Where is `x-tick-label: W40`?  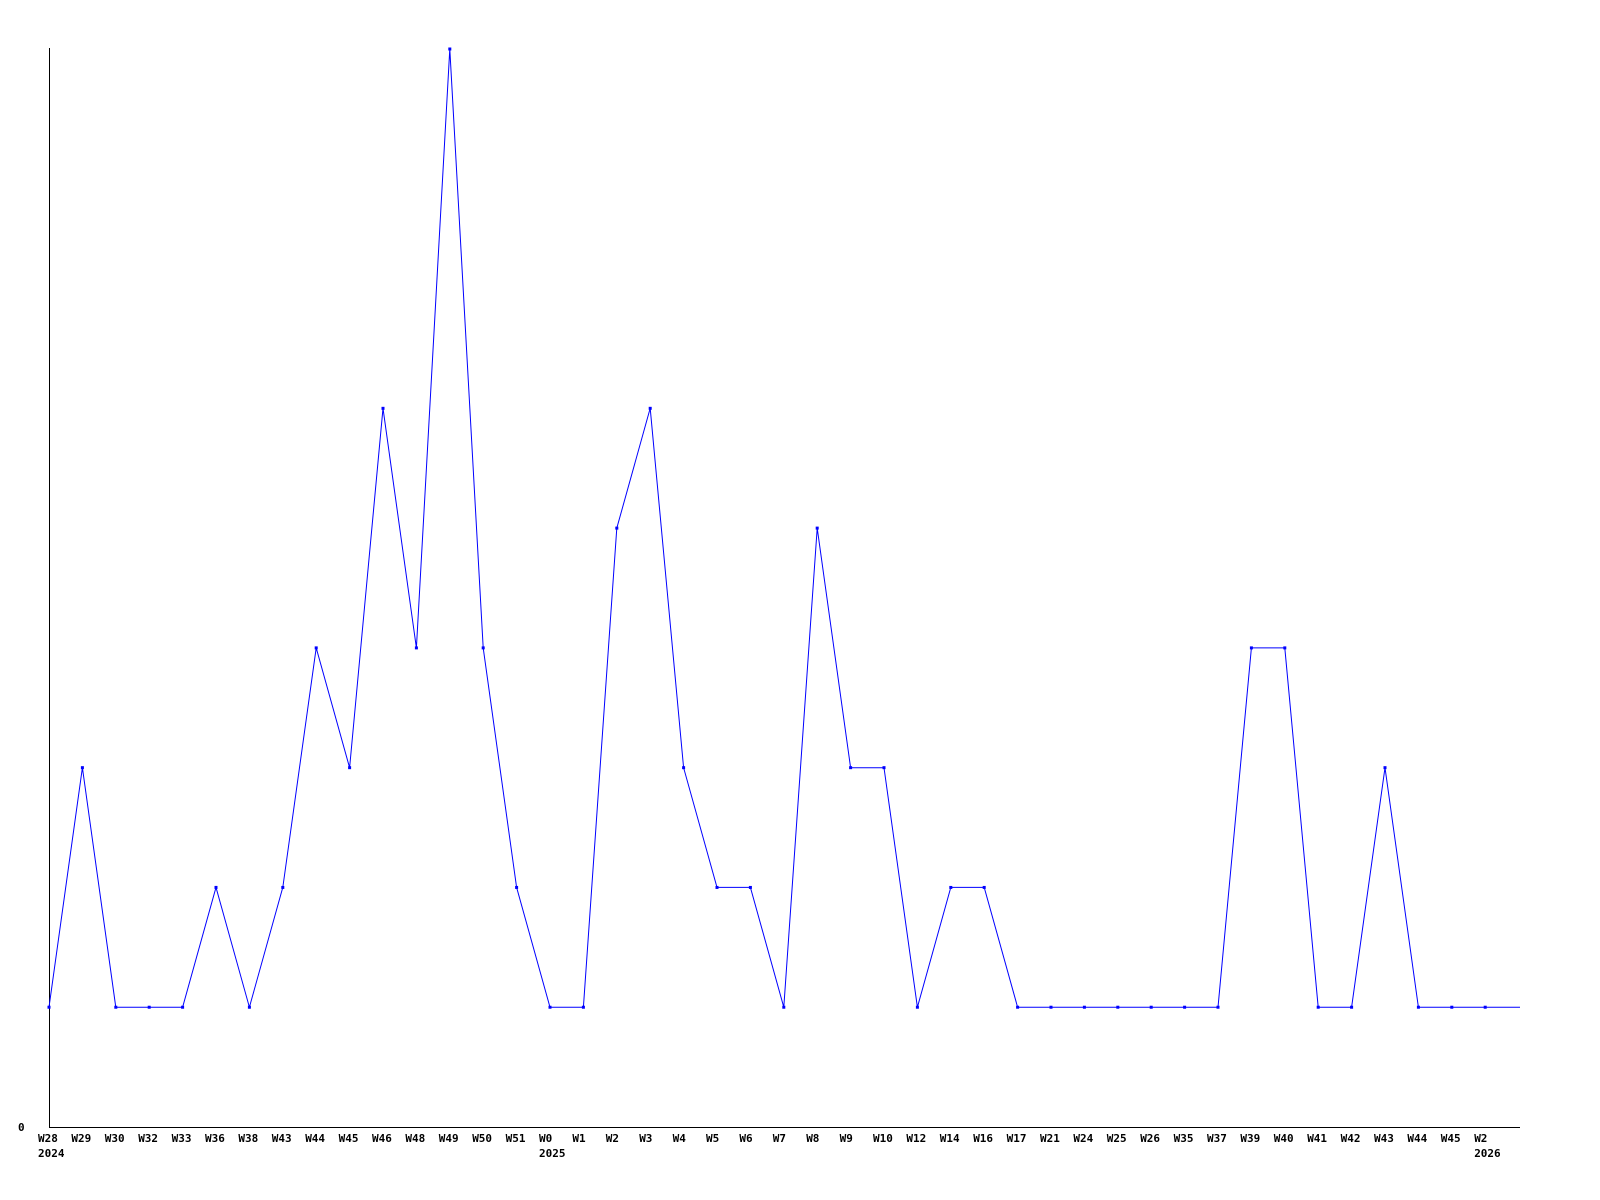 x-tick-label: W40 is located at coordinates (1284, 1138).